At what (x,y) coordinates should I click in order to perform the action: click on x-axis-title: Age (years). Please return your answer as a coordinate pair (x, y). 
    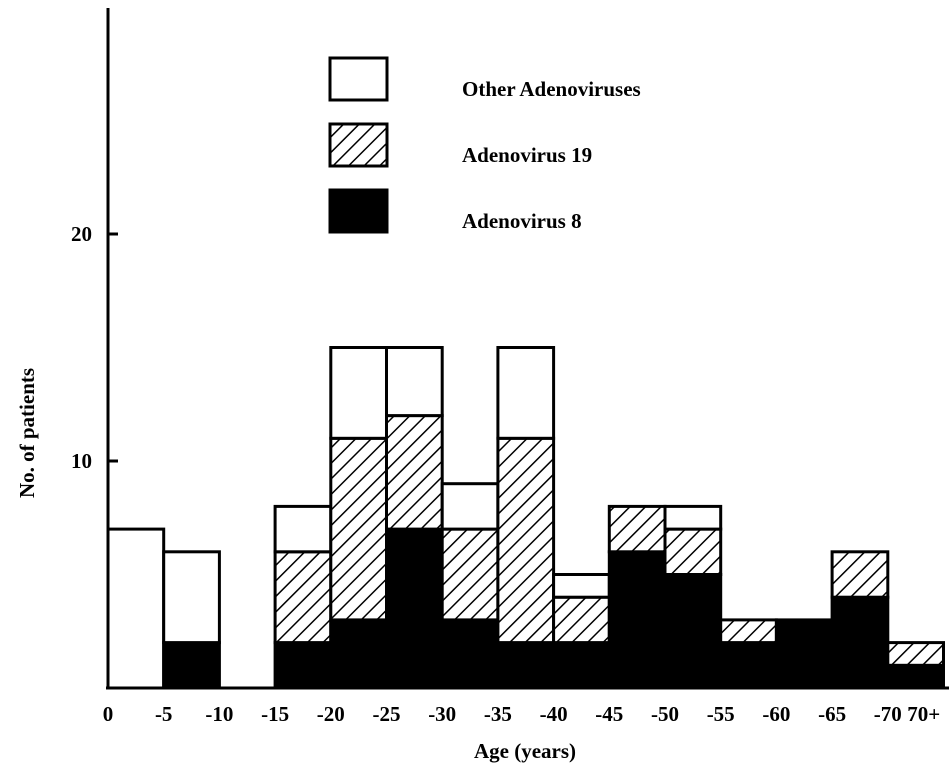
    Looking at the image, I should click on (525, 751).